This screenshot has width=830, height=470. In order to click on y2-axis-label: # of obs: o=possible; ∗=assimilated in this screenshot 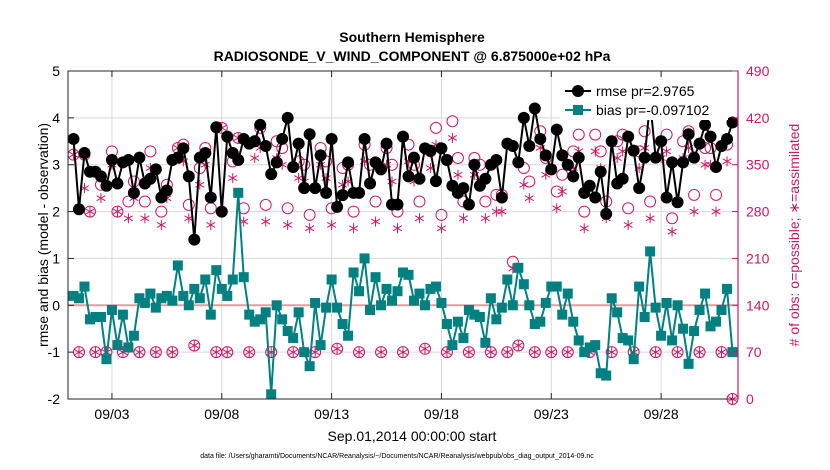, I will do `click(794, 235)`.